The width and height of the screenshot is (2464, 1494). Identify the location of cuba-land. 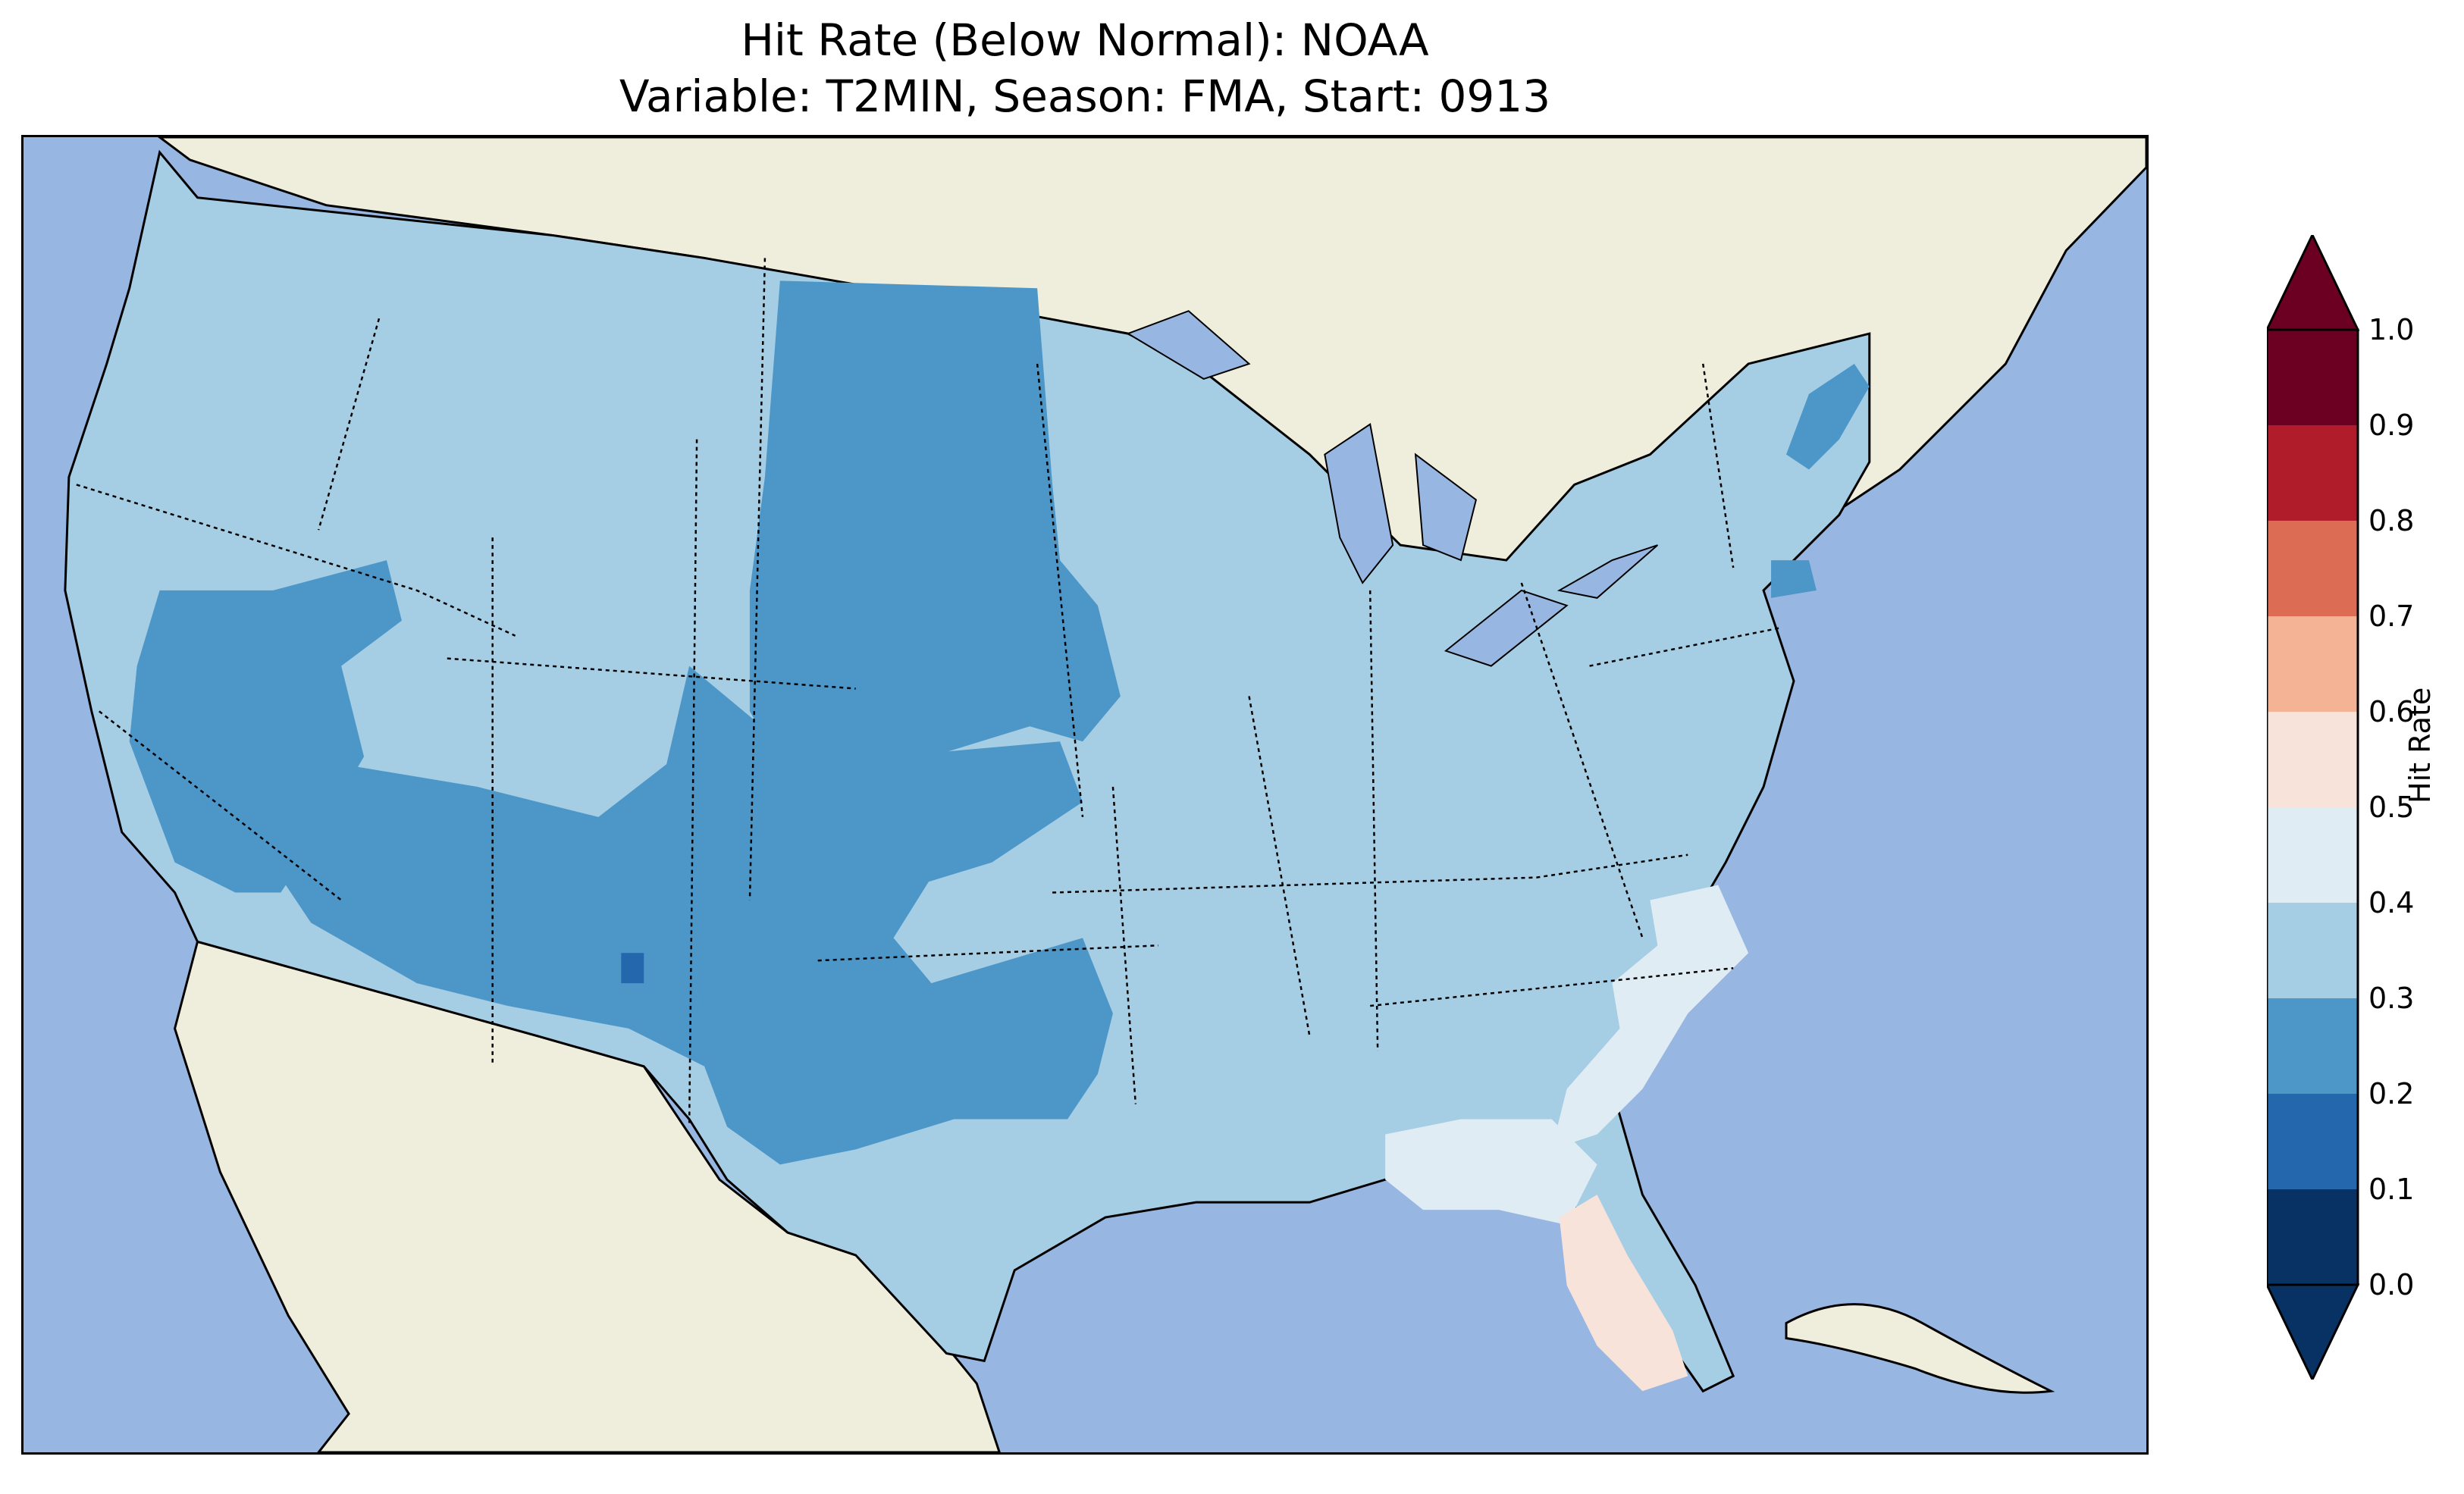
(1920, 1348).